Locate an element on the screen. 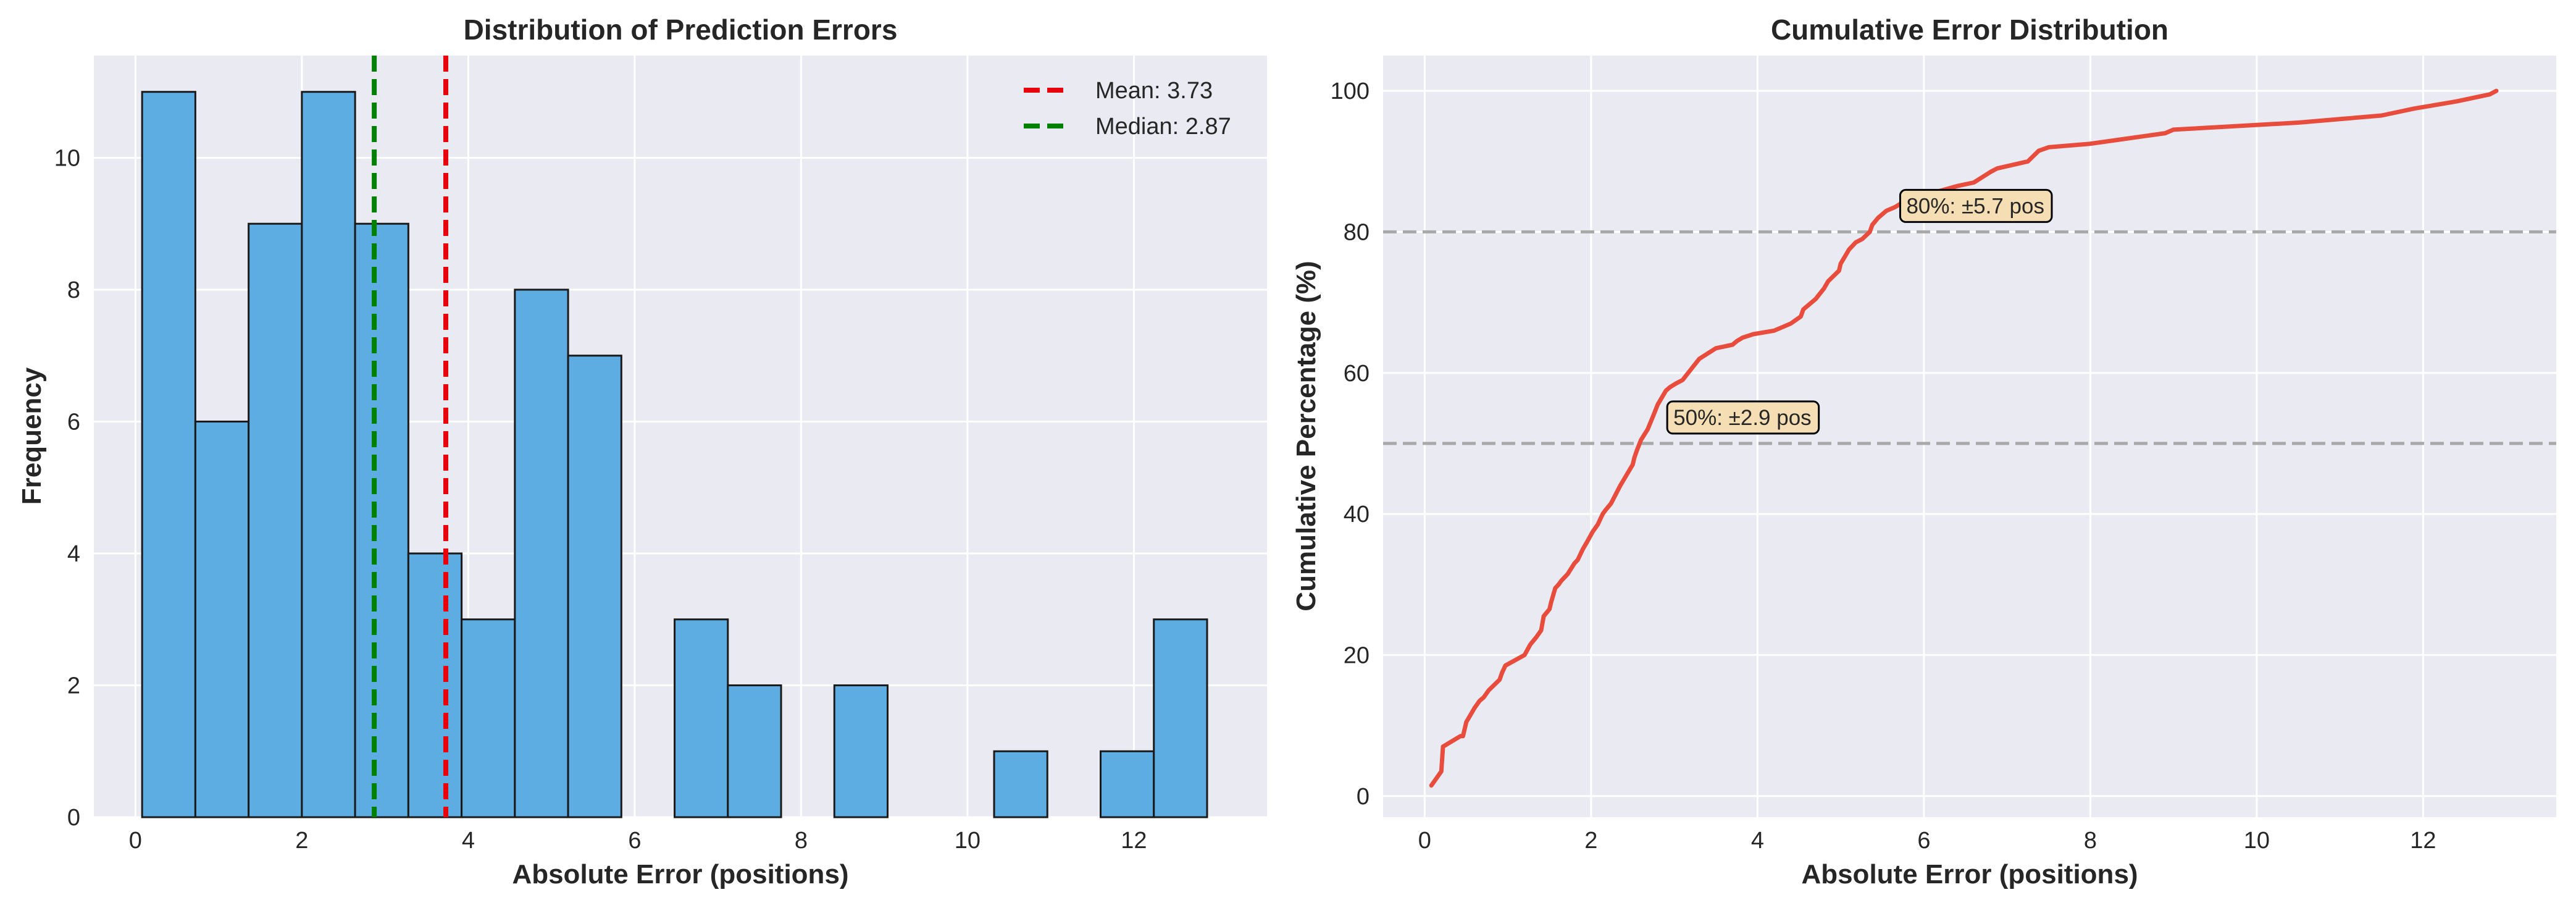 This screenshot has width=2576, height=908. cumulative-annotations: 80%: ±5.7 pos 50%: ±2.9 pos is located at coordinates (1859, 311).